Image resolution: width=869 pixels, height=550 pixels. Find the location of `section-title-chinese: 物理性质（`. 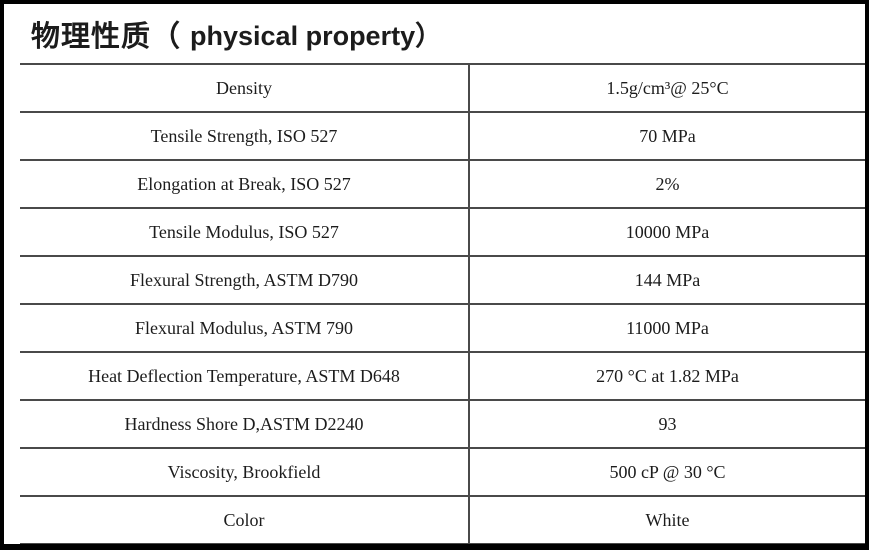

section-title-chinese: 物理性质（ is located at coordinates (106, 35).